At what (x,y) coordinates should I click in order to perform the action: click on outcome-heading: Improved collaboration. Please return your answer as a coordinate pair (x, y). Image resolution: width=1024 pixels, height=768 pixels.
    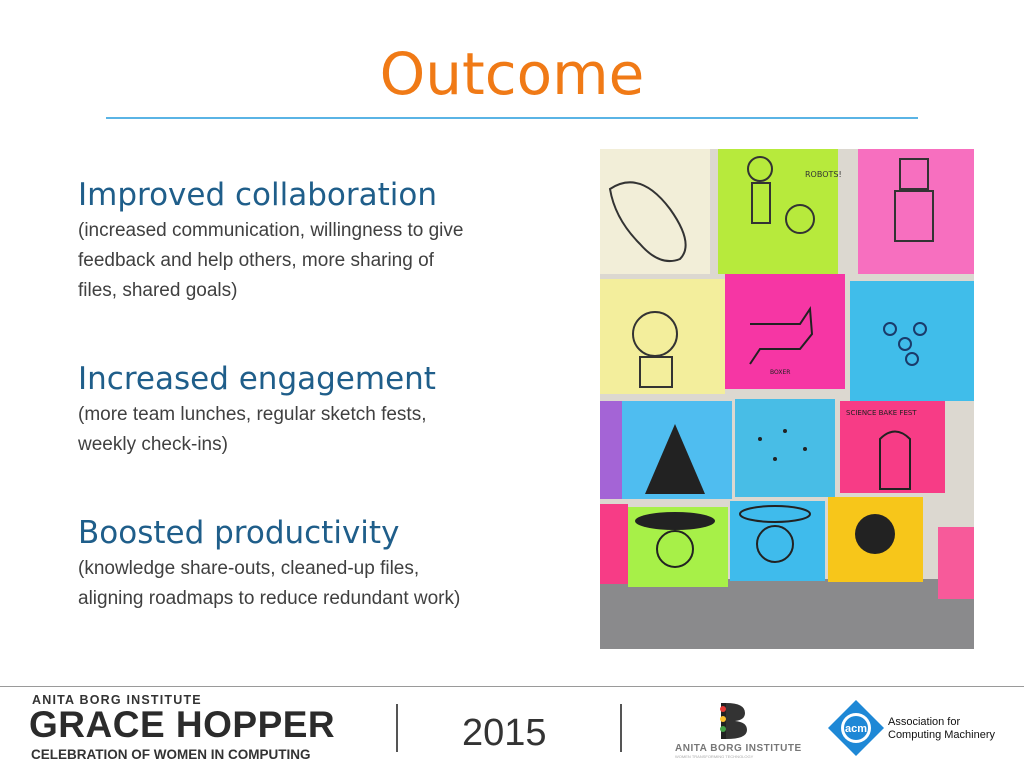
    Looking at the image, I should click on (257, 195).